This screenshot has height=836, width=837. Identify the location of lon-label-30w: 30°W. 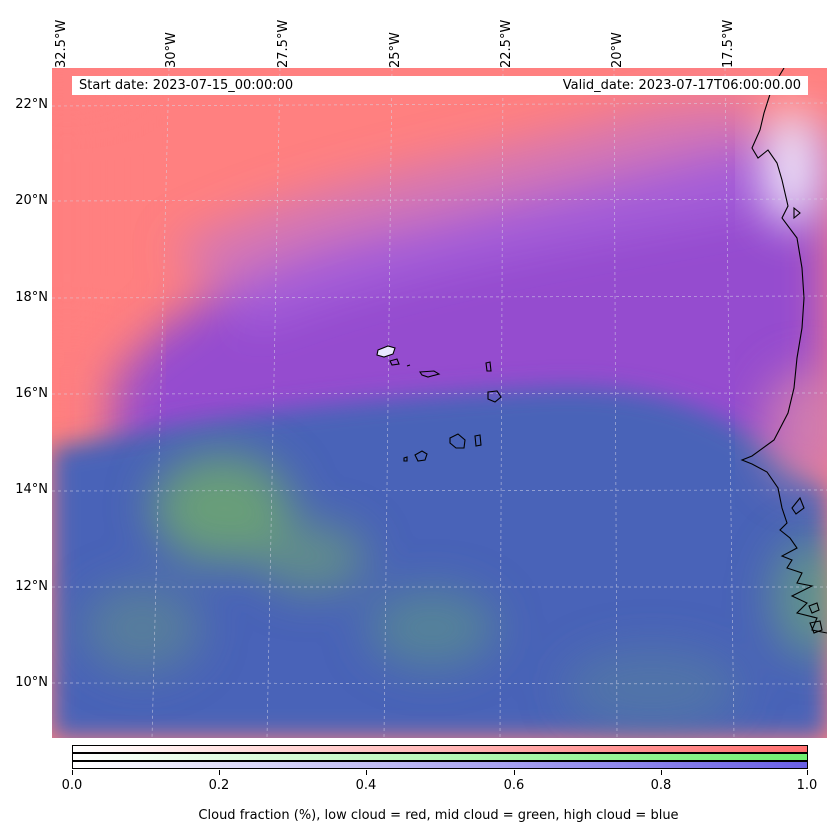
(171, 50).